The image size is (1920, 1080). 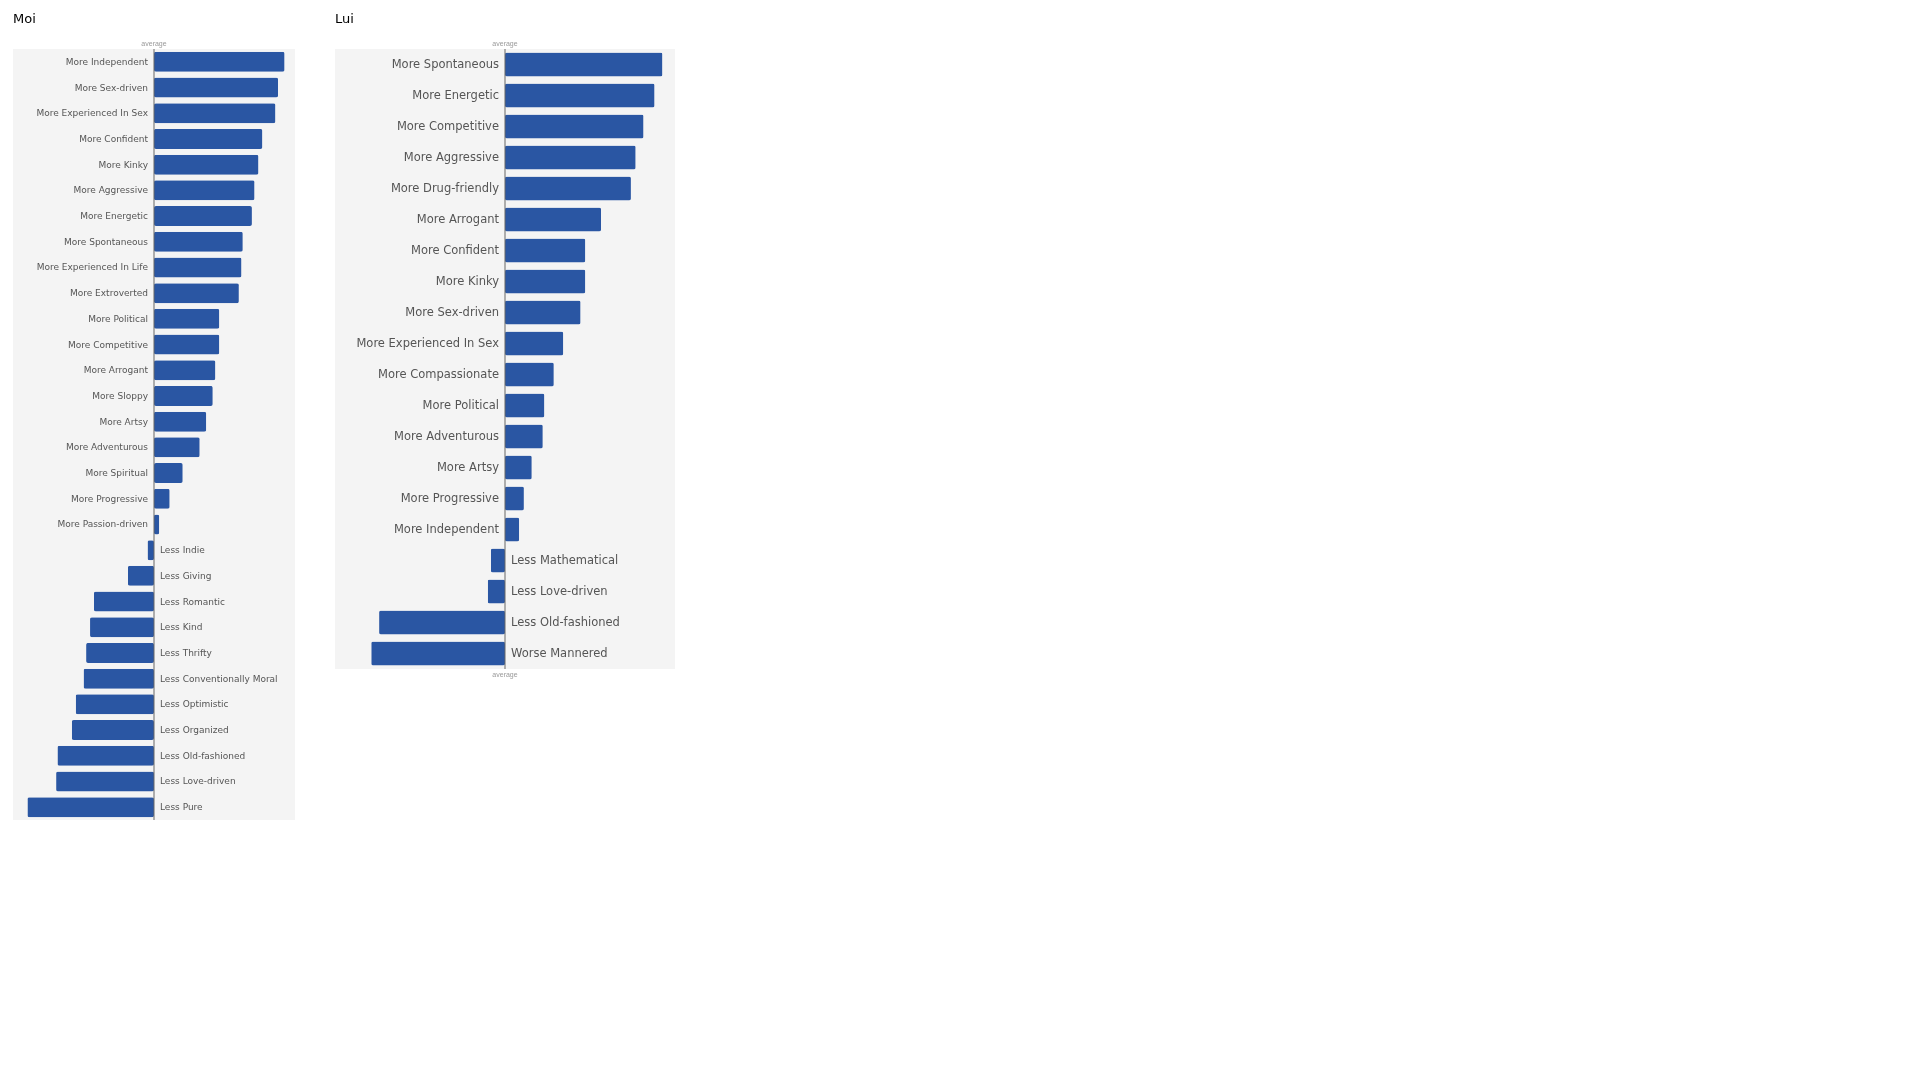 I want to click on y-tick-label: Less Thrifty, so click(x=186, y=652).